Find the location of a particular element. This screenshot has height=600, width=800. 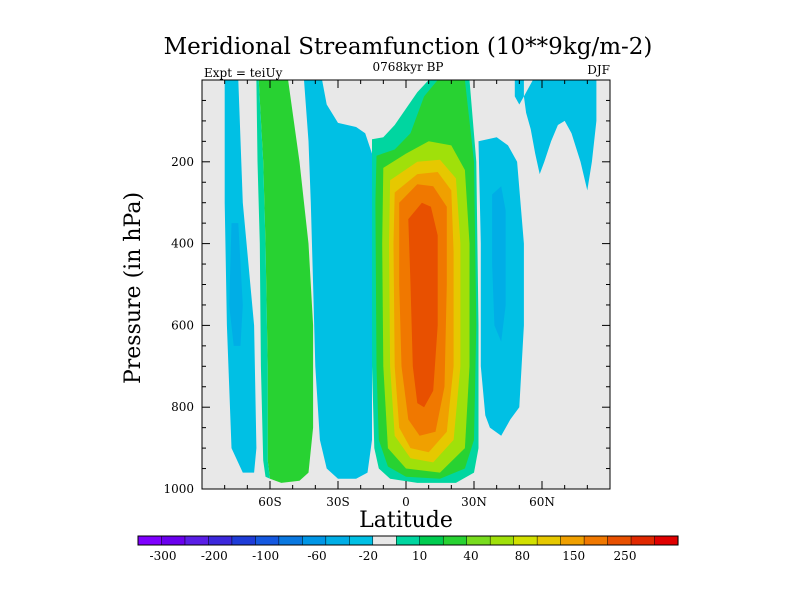

y-tick-label: 400 is located at coordinates (182, 244).